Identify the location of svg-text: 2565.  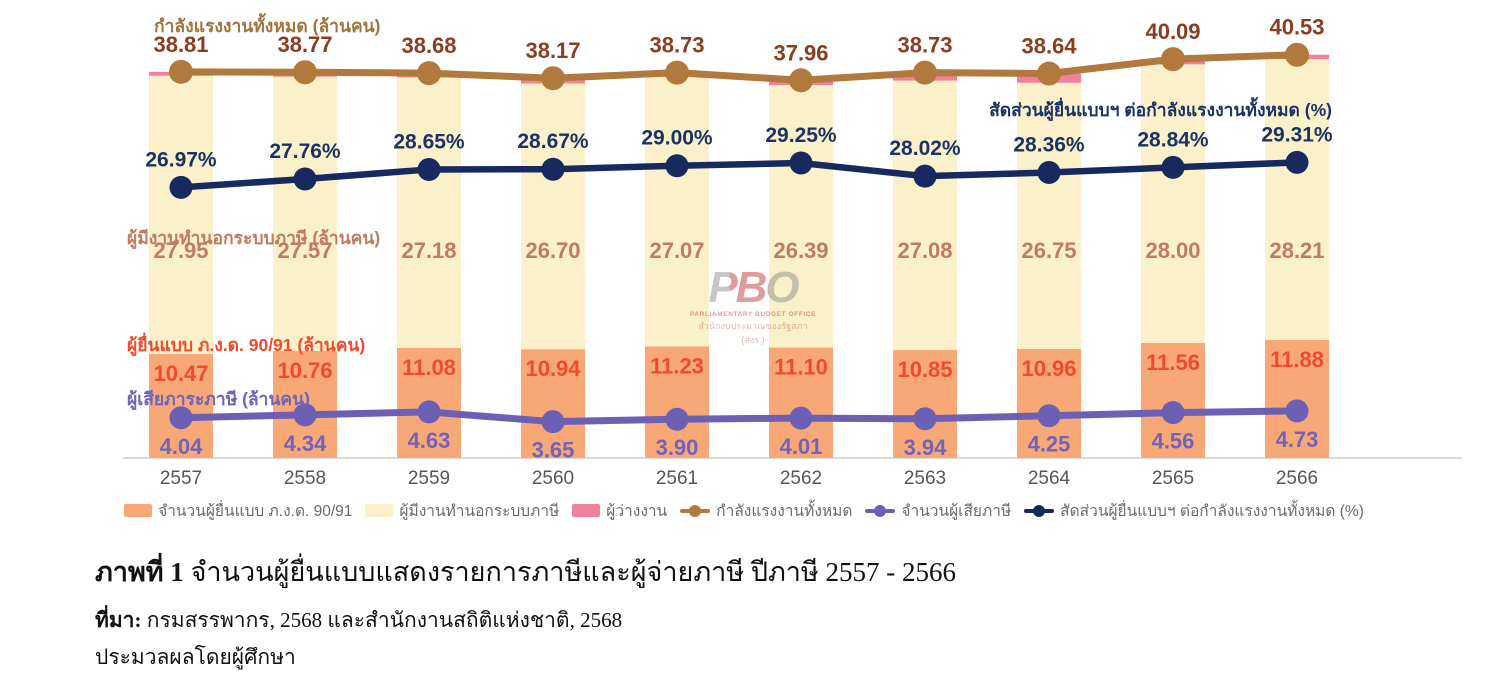
(1173, 478).